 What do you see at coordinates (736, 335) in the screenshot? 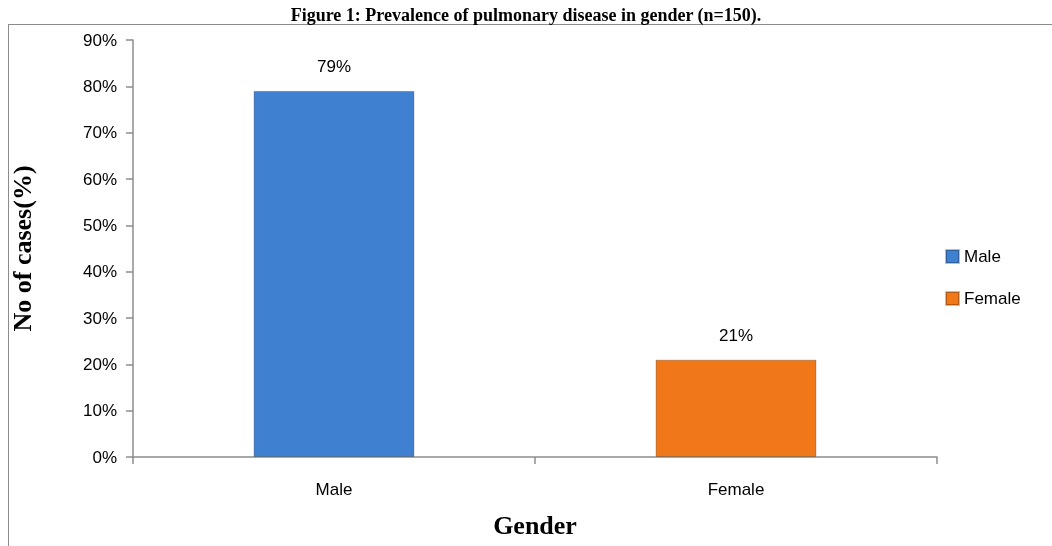
I see `data-label: 21%` at bounding box center [736, 335].